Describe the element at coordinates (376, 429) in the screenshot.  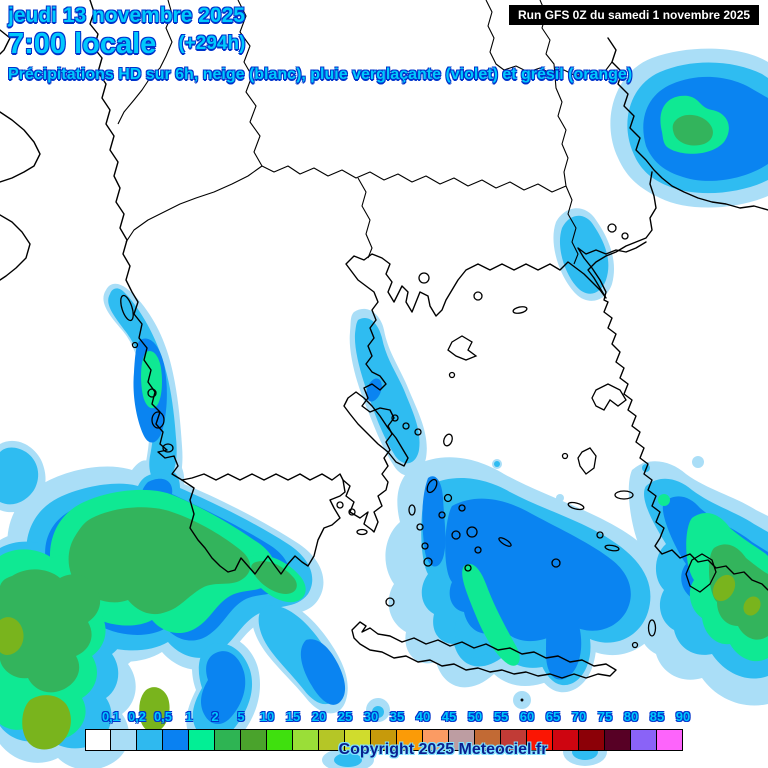
I see `coastline-evia` at that location.